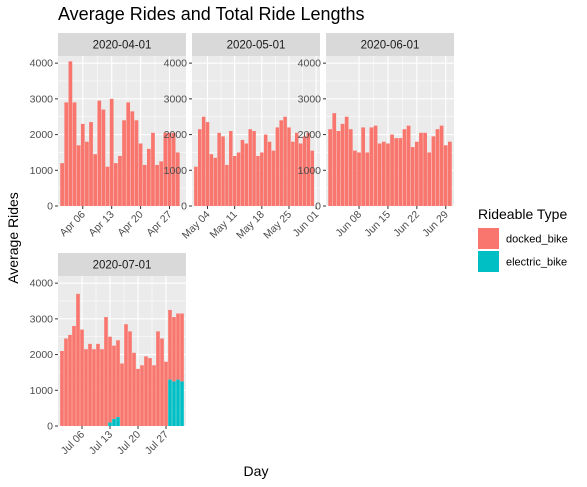 The image size is (587, 487). What do you see at coordinates (488, 261) in the screenshot?
I see `legend-key-electric_bike` at bounding box center [488, 261].